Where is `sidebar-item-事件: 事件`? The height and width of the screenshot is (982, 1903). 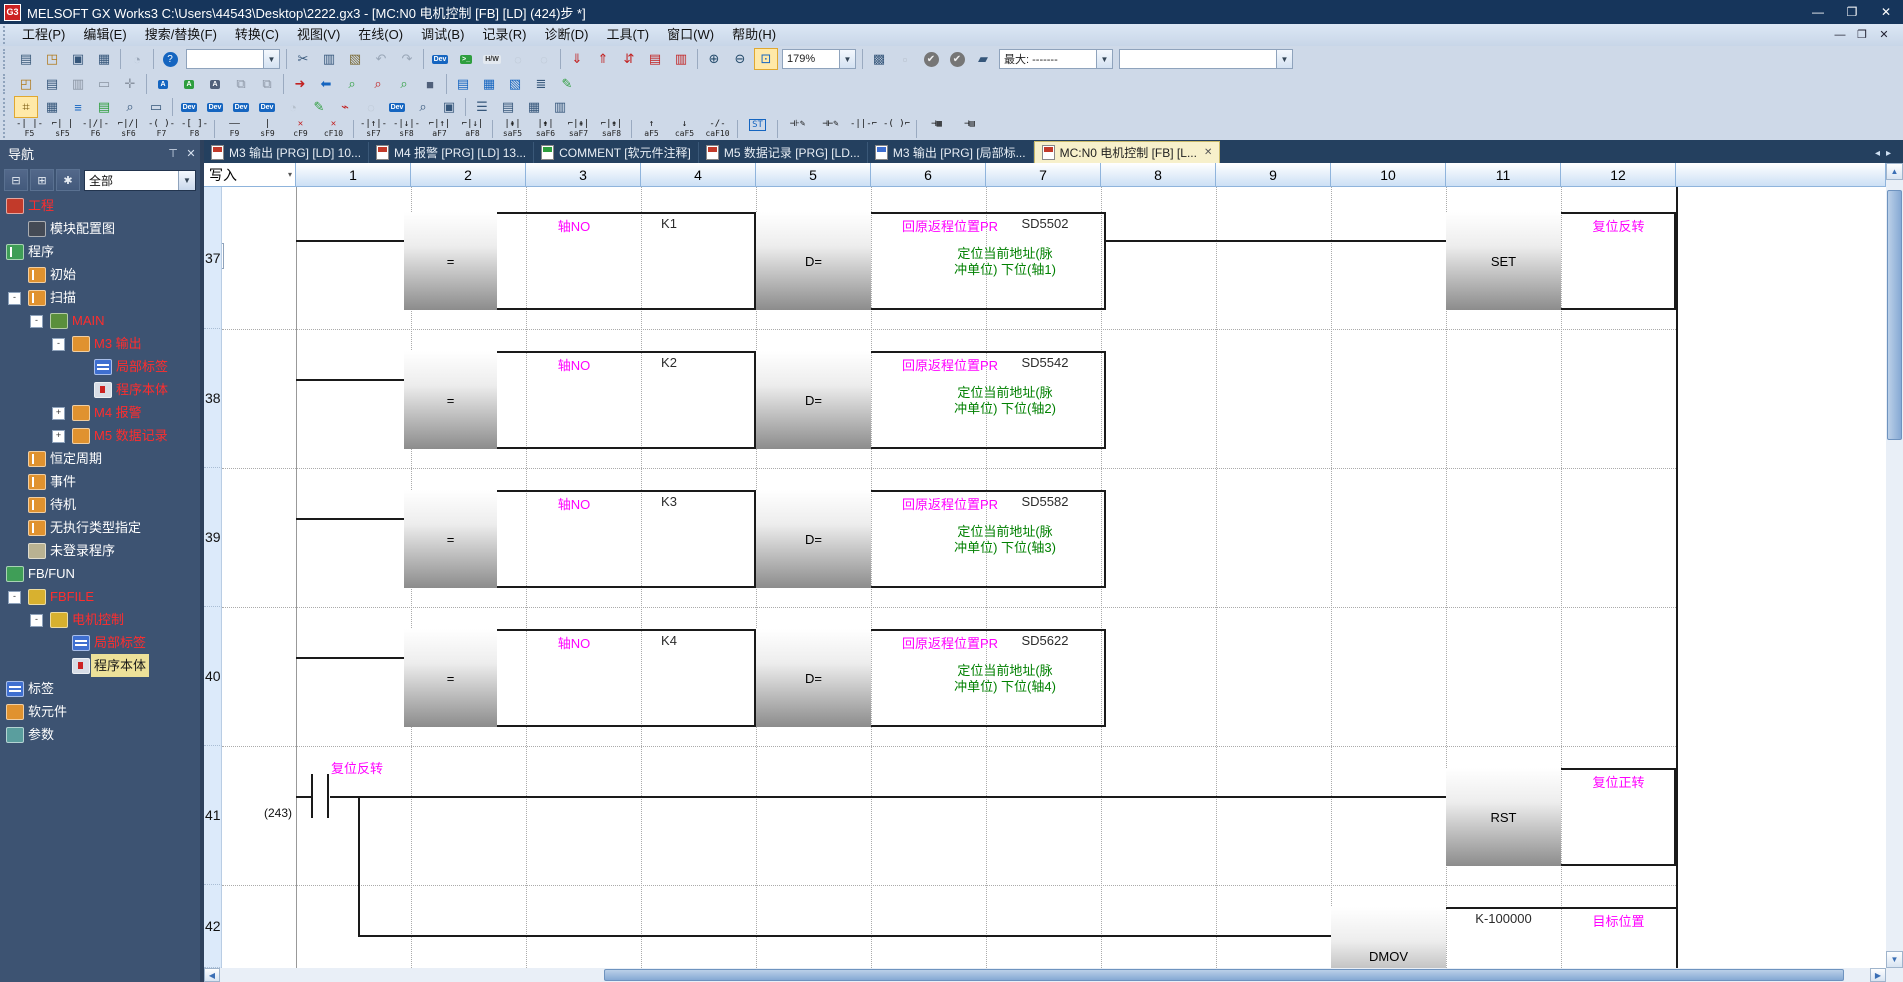 sidebar-item-事件: 事件 is located at coordinates (100, 481).